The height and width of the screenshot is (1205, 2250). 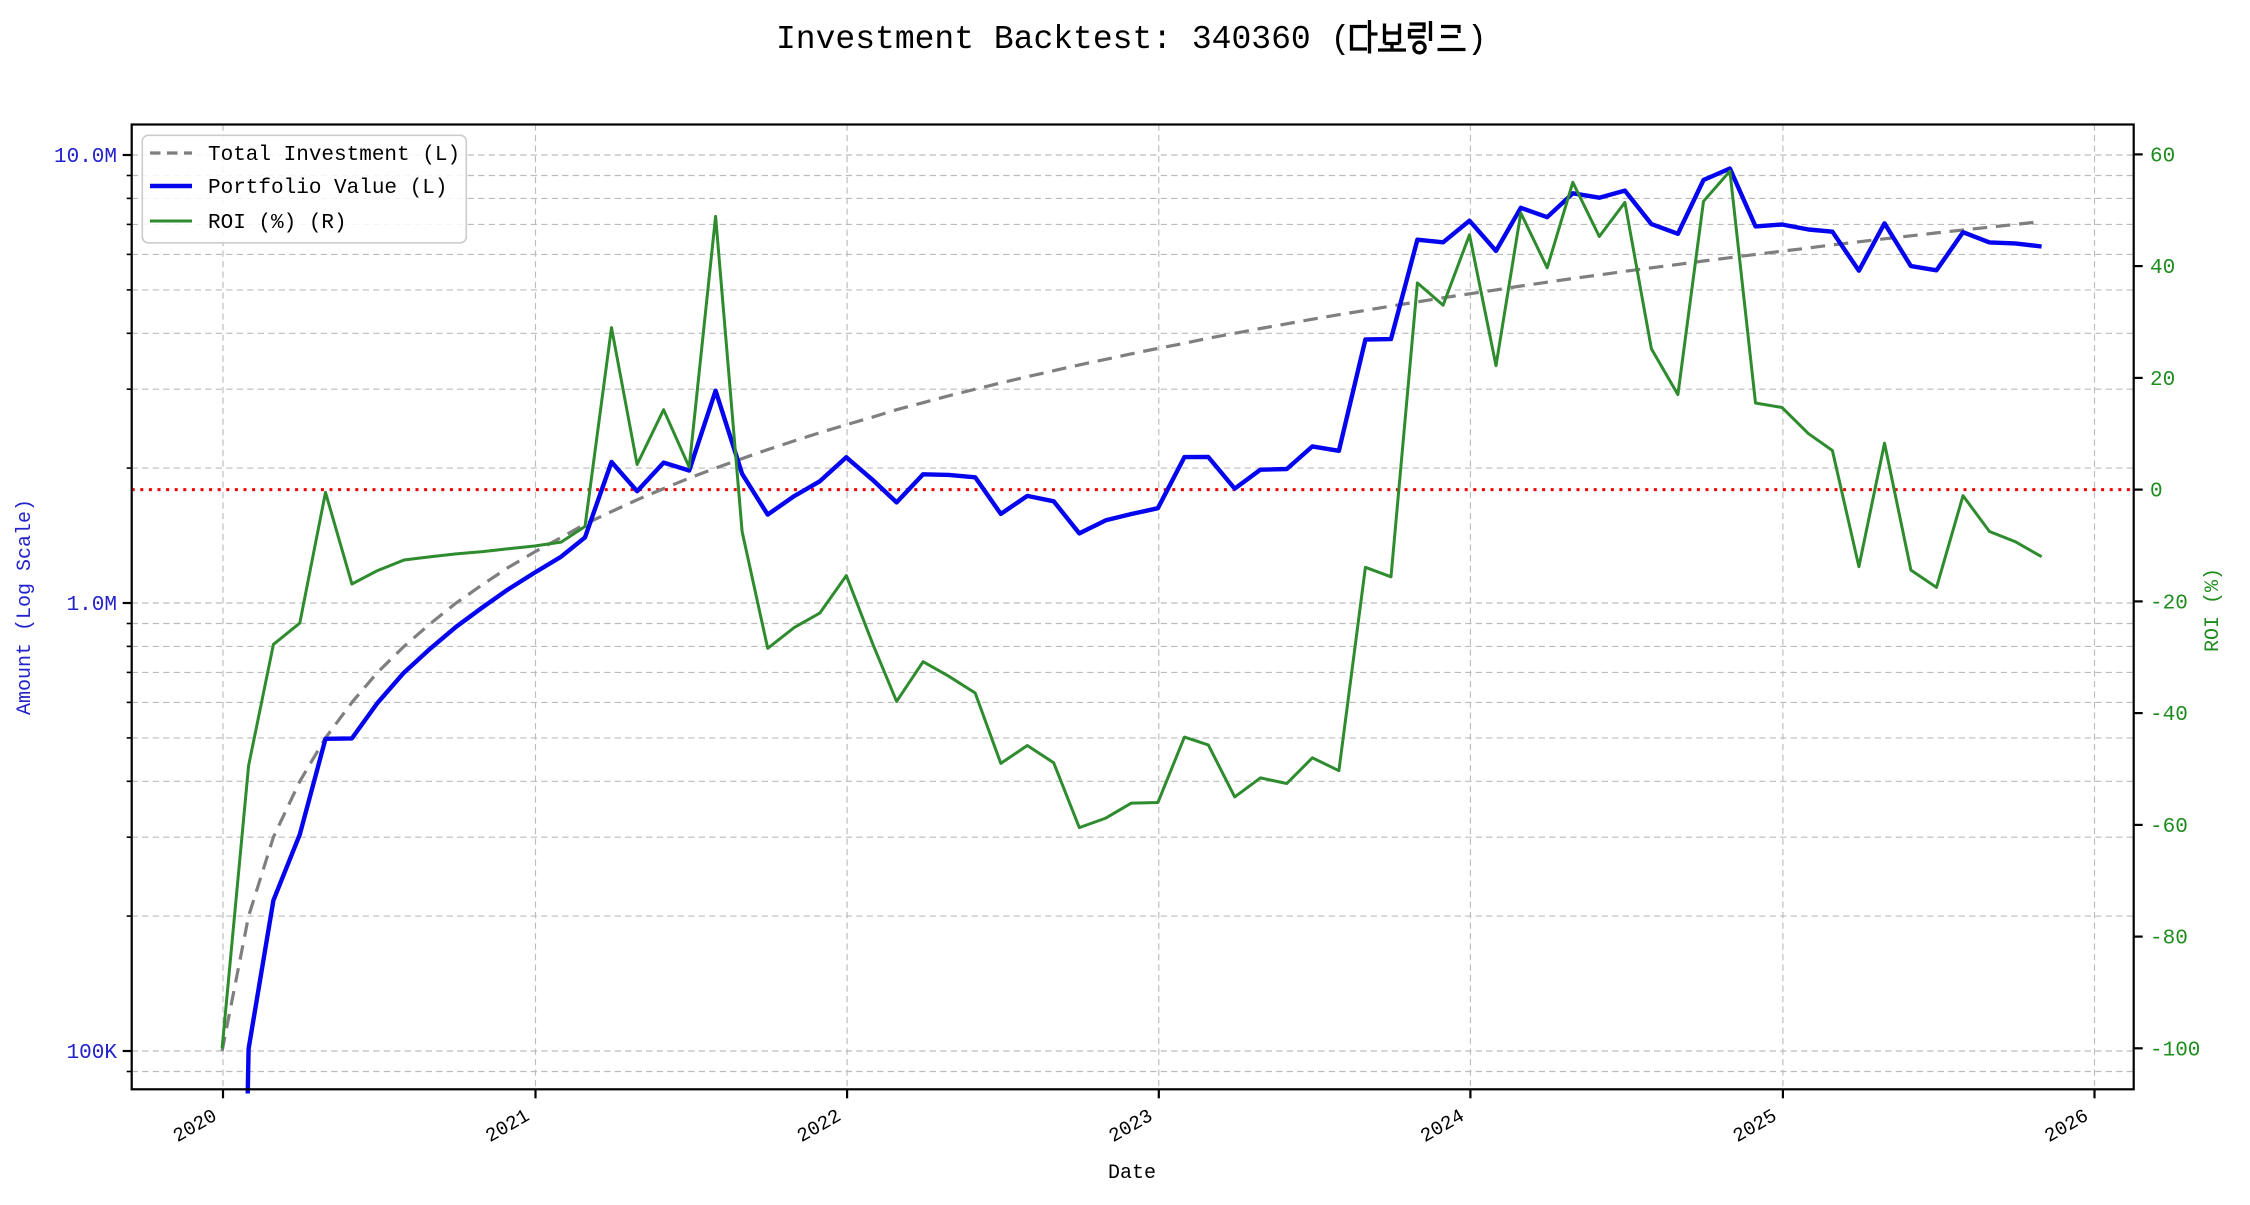 I want to click on svg-text: 60, so click(x=2162, y=156).